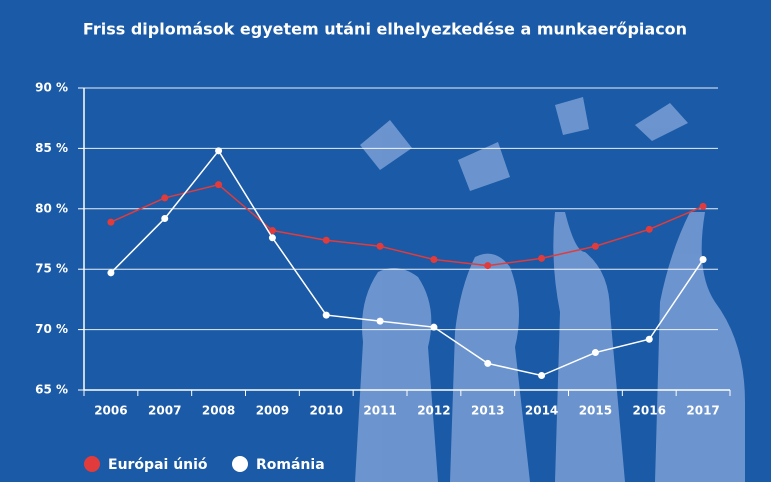 The height and width of the screenshot is (482, 771). I want to click on x-tick-label: 2009, so click(272, 411).